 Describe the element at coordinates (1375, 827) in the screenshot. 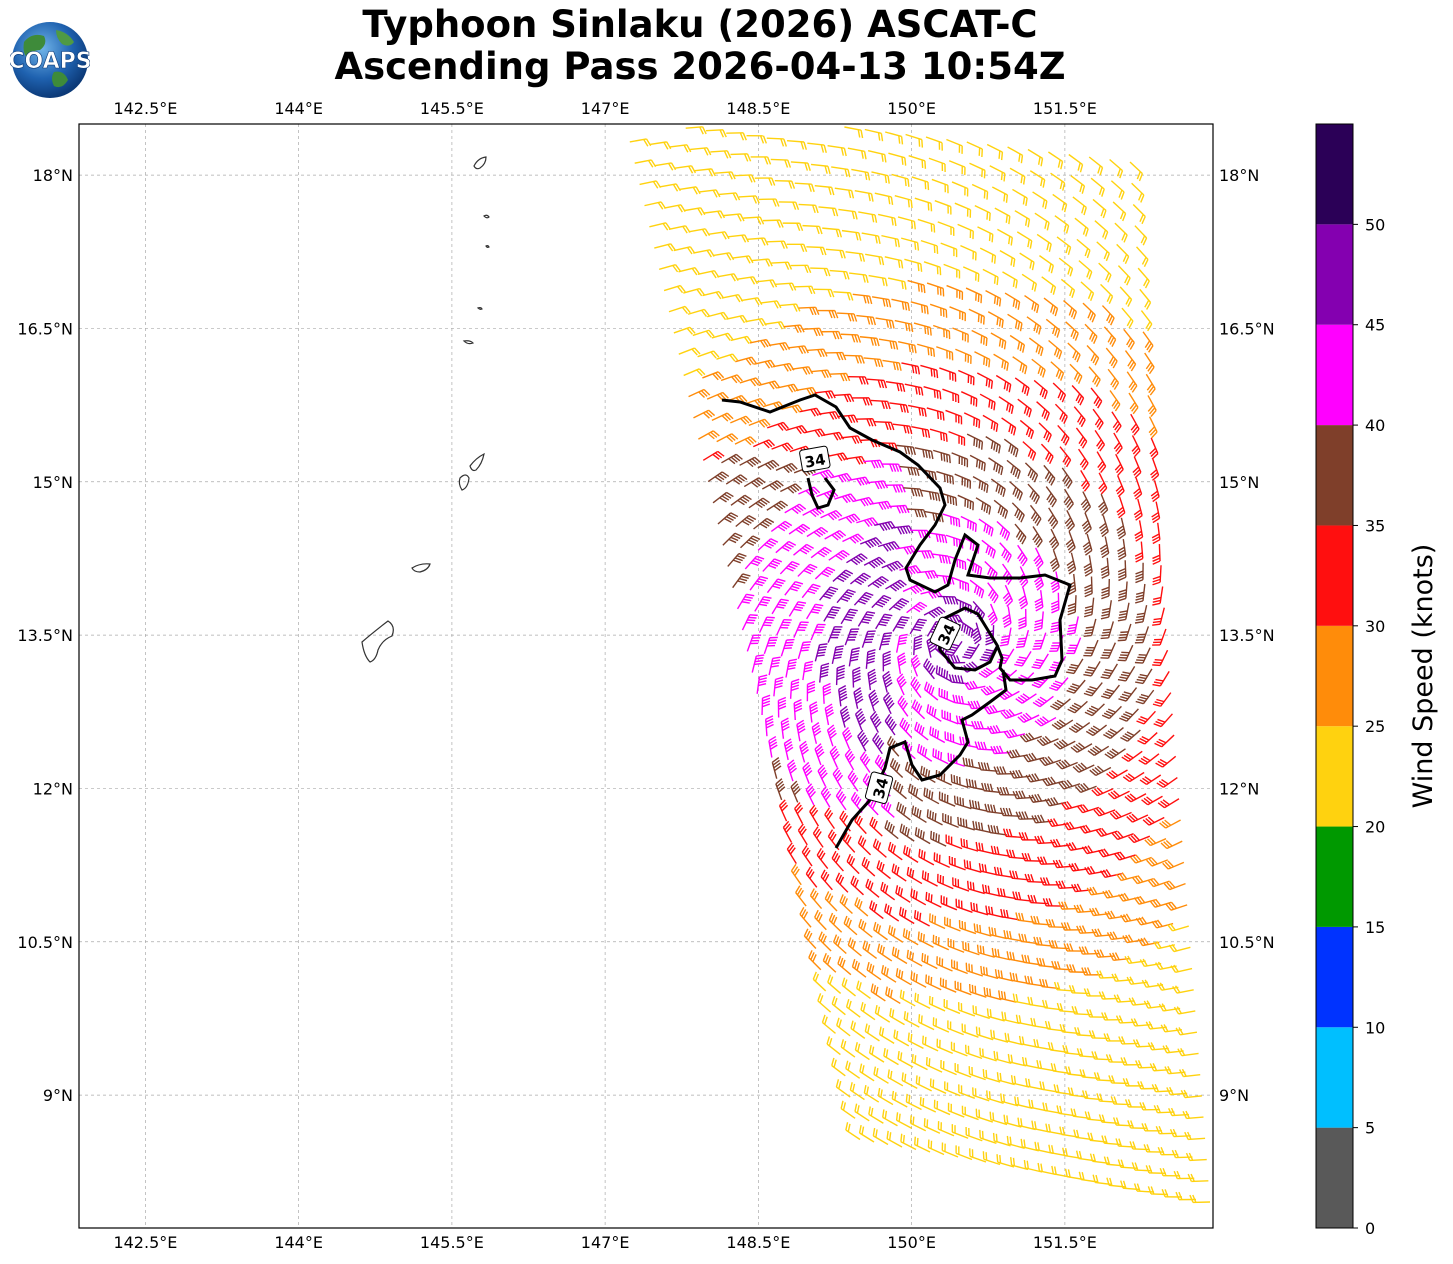

I see `colorbar-tick: 20` at that location.